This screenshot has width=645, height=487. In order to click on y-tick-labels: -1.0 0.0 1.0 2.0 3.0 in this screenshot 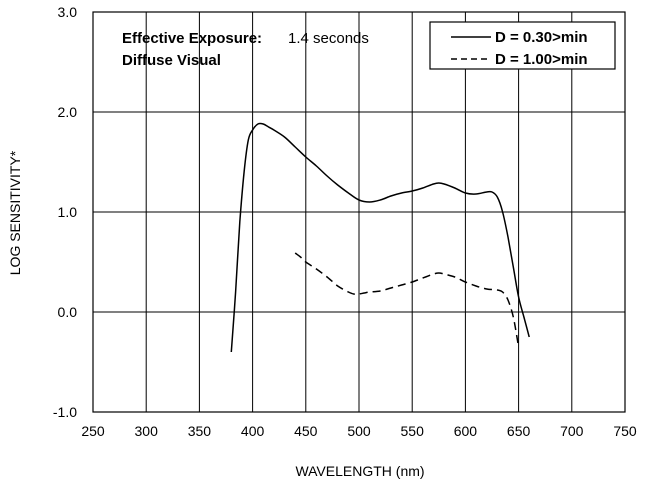, I will do `click(65, 212)`.